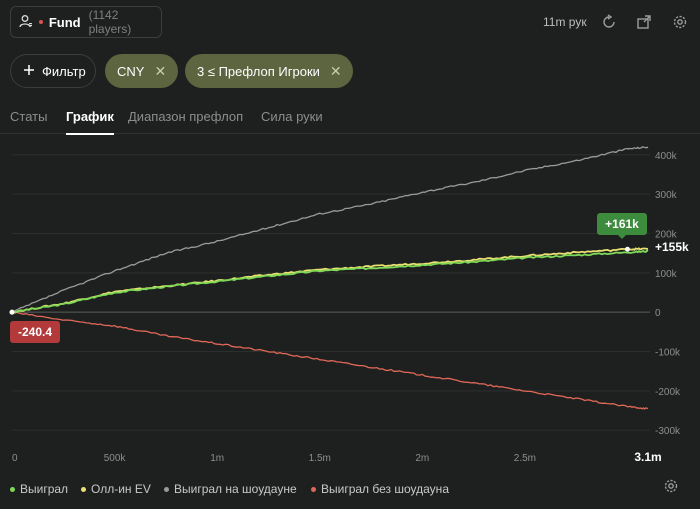  Describe the element at coordinates (622, 237) in the screenshot. I see `end-value-badge-pointer` at that location.